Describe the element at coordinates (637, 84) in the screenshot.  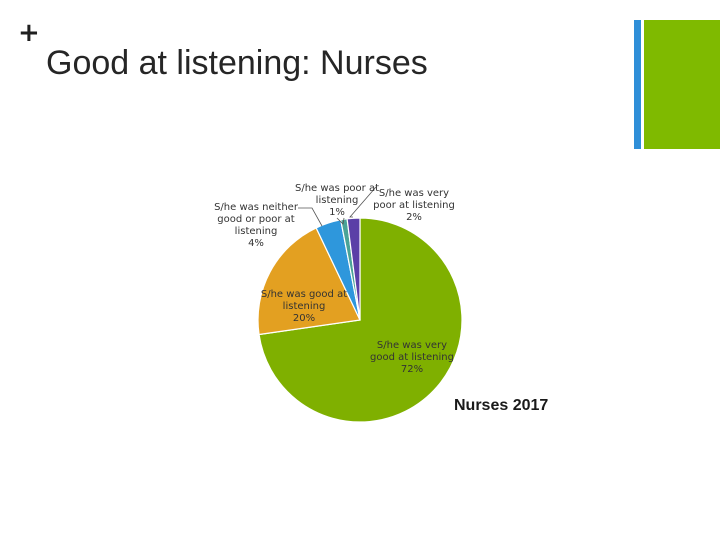
I see `accent-bar-blue` at that location.